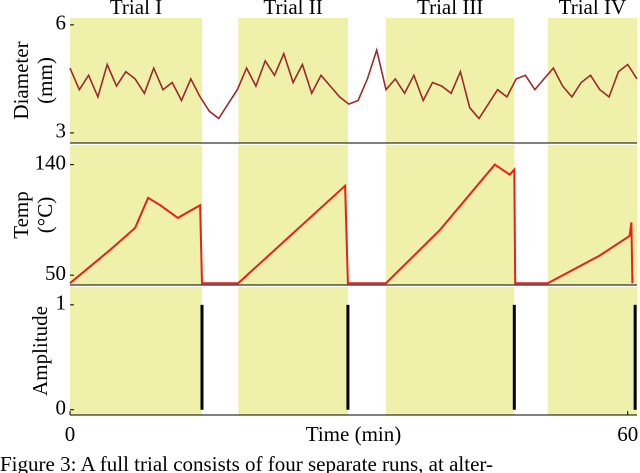 Image resolution: width=640 pixels, height=473 pixels. I want to click on trial-label: Trial IV, so click(592, 9).